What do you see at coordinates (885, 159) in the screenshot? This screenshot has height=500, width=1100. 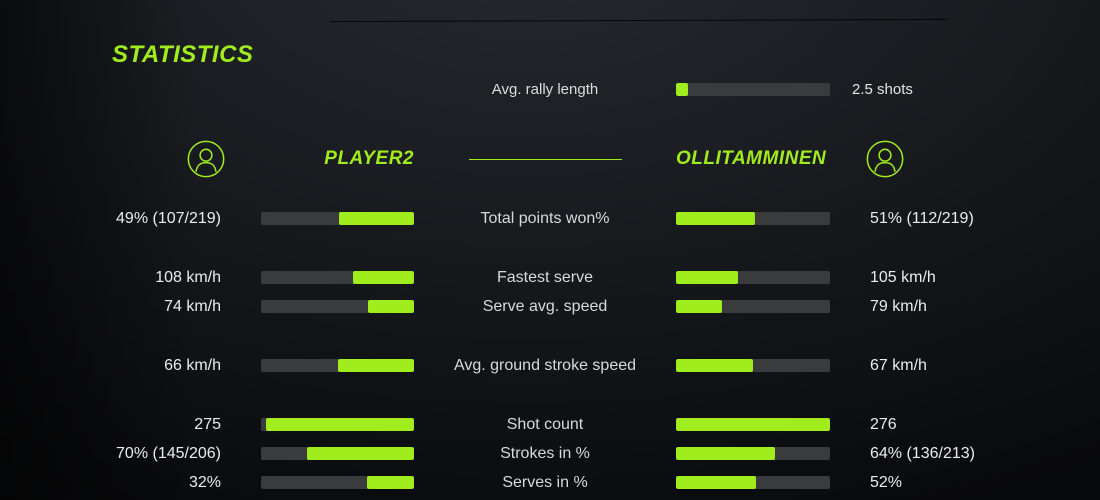 I see `right-player-avatar-icon` at bounding box center [885, 159].